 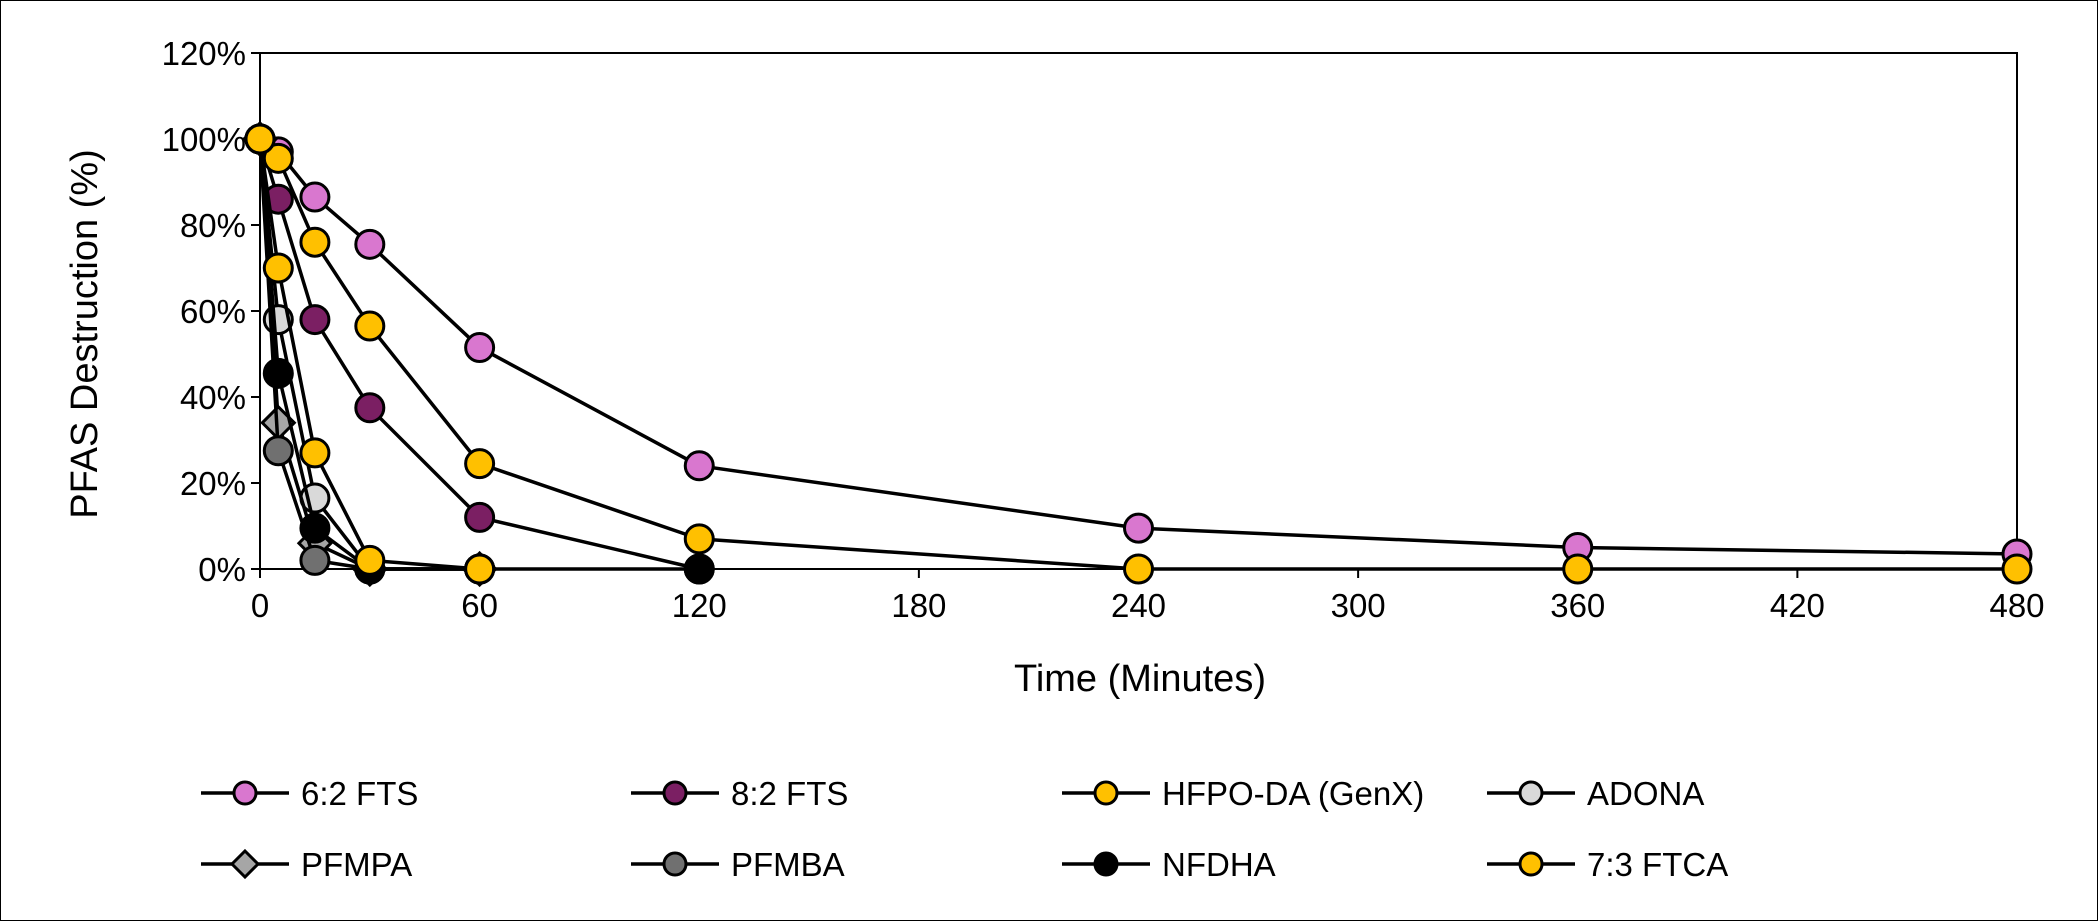 What do you see at coordinates (1140, 679) in the screenshot?
I see `x-axis-title: Time (Minutes)` at bounding box center [1140, 679].